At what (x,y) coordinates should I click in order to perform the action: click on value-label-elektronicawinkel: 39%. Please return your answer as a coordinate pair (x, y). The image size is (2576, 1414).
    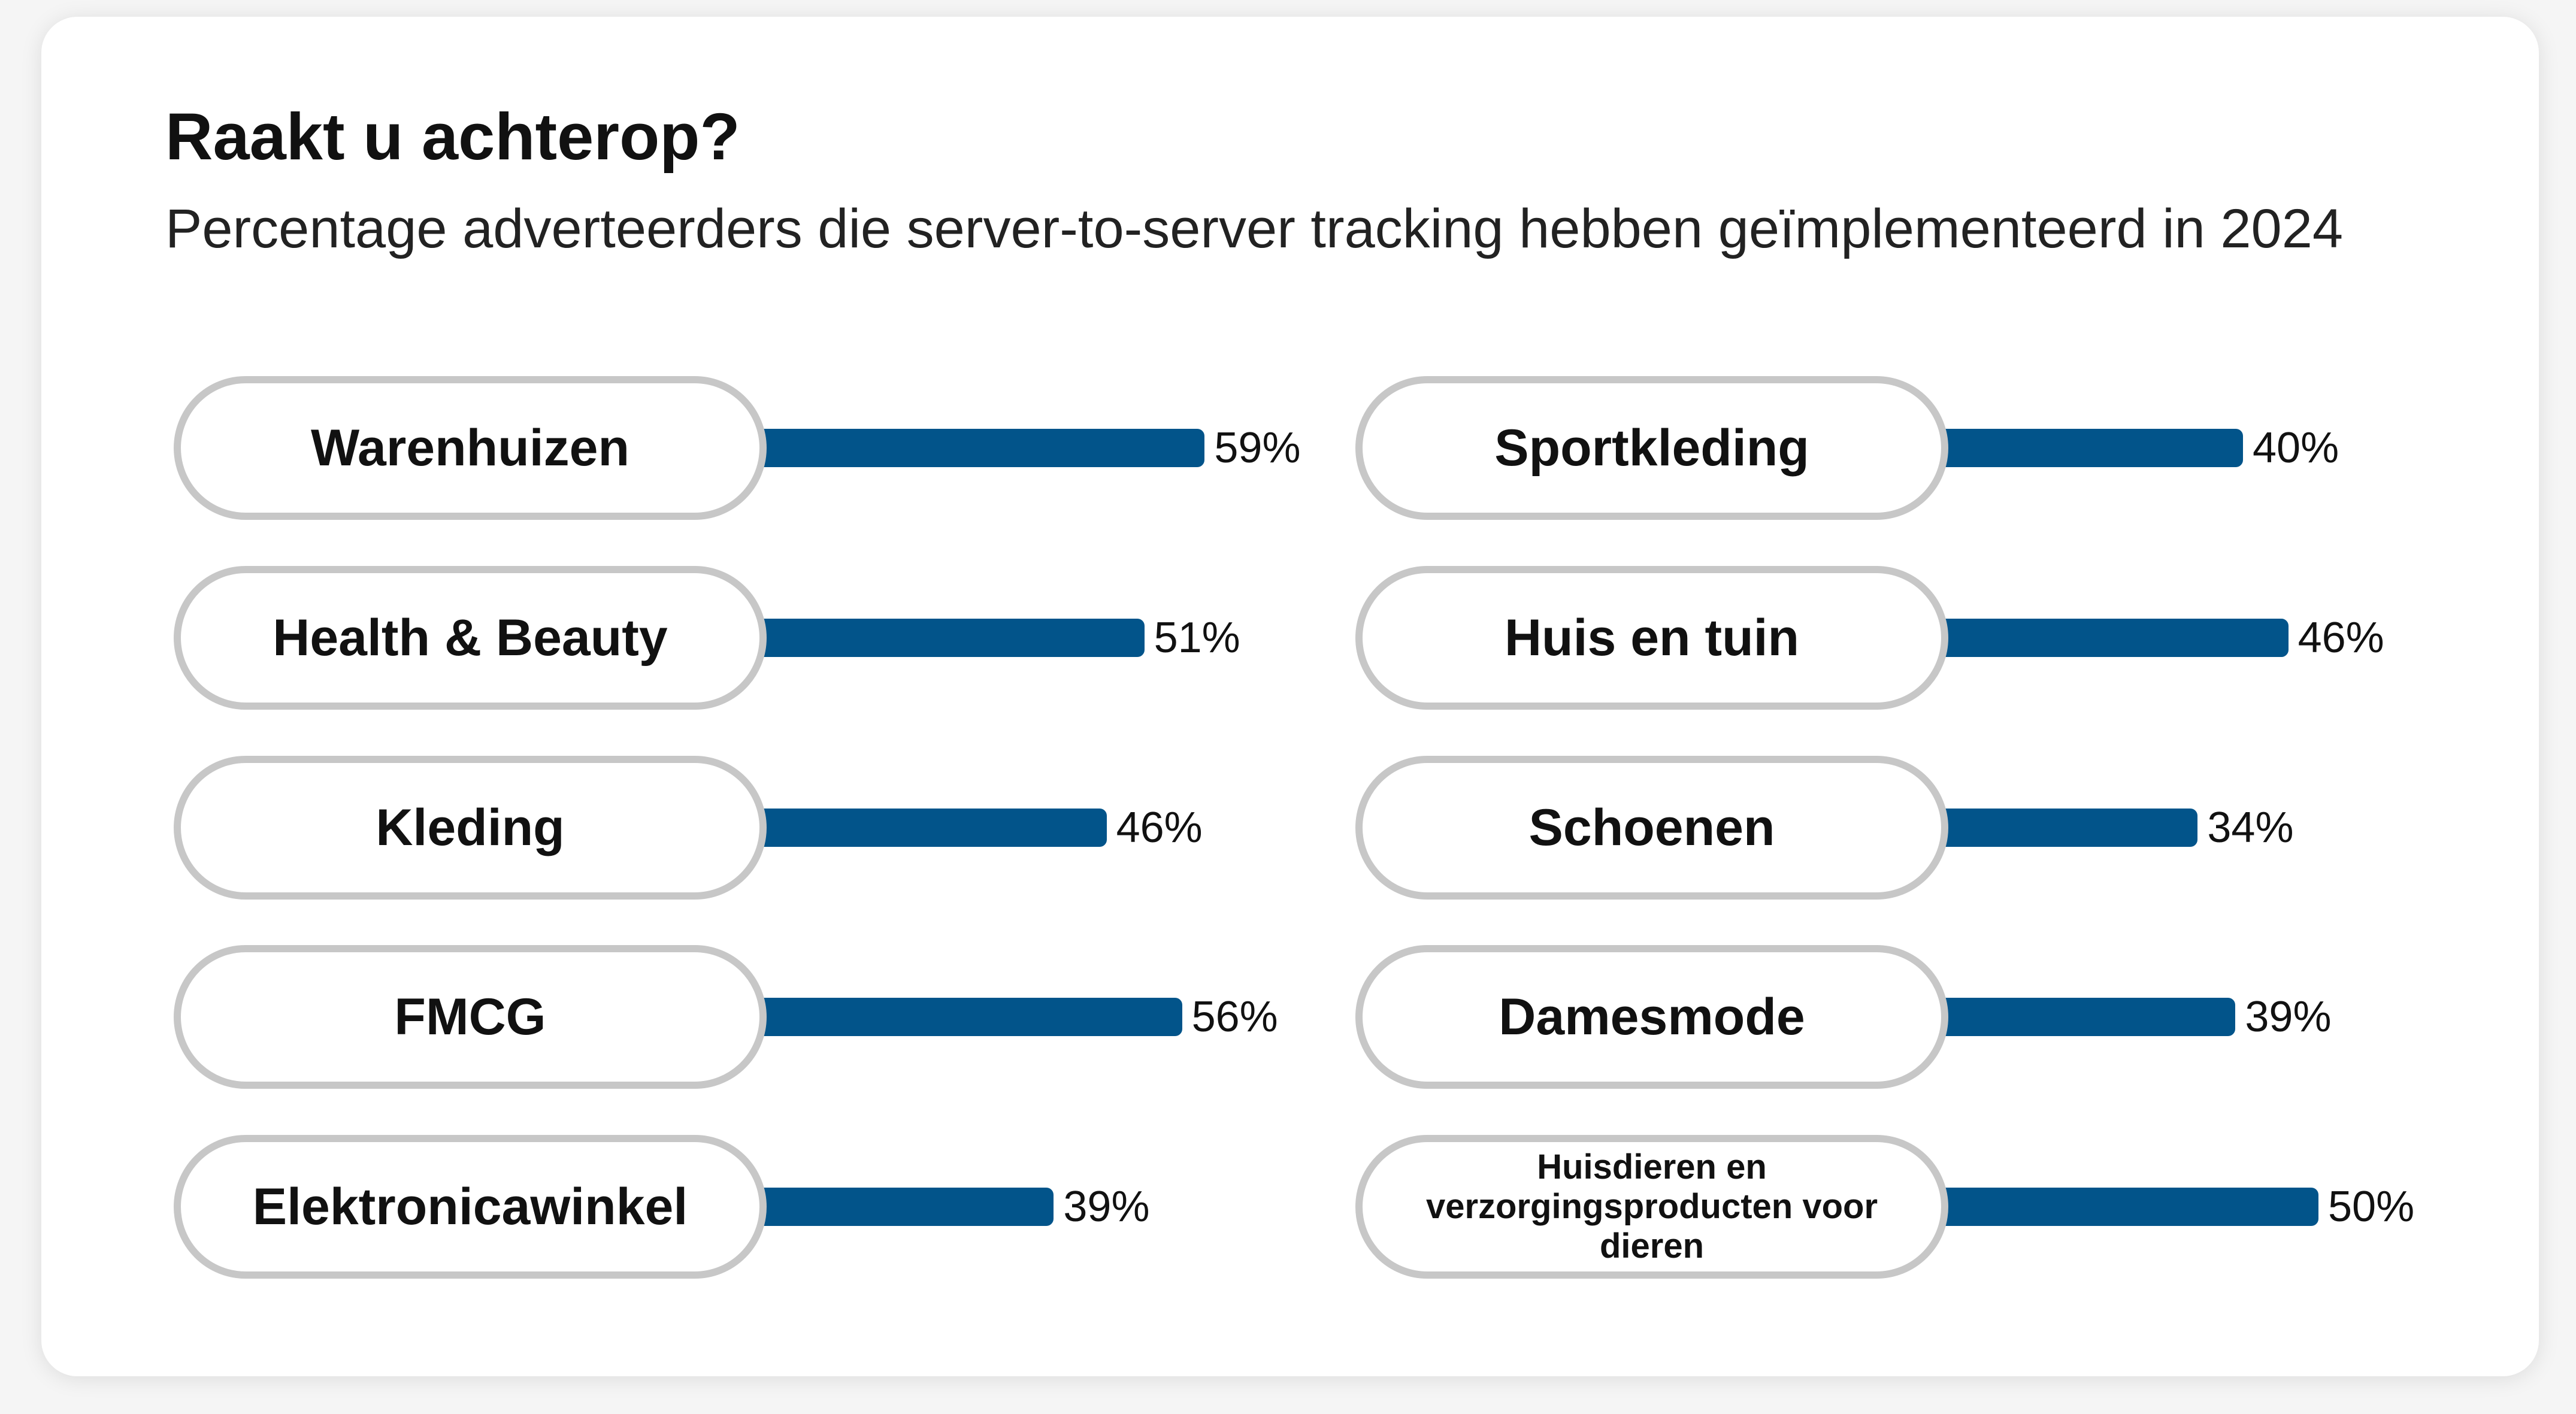
    Looking at the image, I should click on (1106, 1207).